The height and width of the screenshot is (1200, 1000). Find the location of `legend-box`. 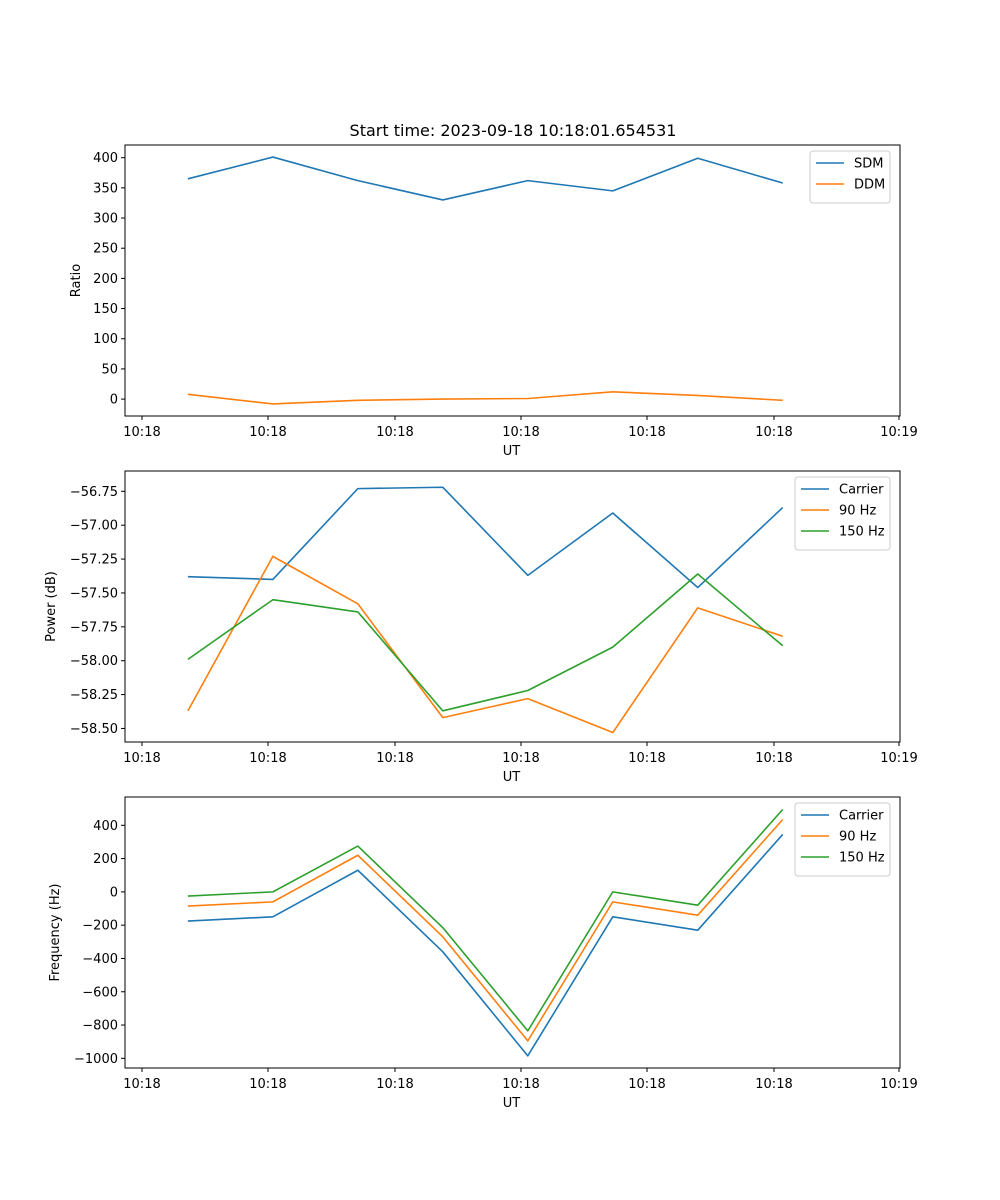

legend-box is located at coordinates (850, 177).